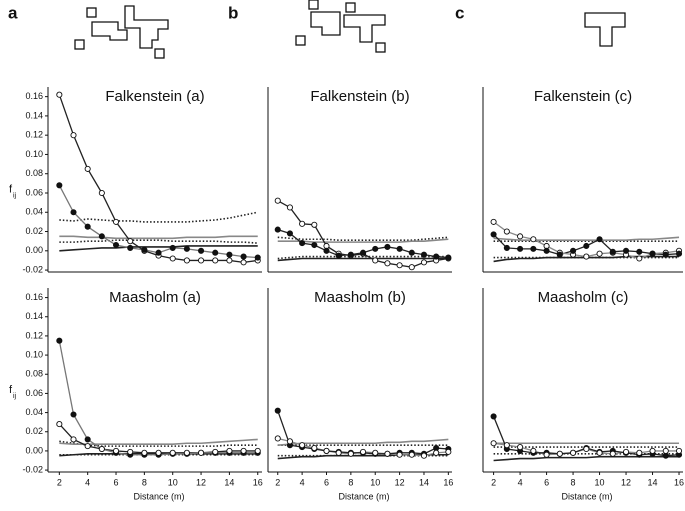  What do you see at coordinates (424, 482) in the screenshot?
I see `x-tick-label: 14` at bounding box center [424, 482].